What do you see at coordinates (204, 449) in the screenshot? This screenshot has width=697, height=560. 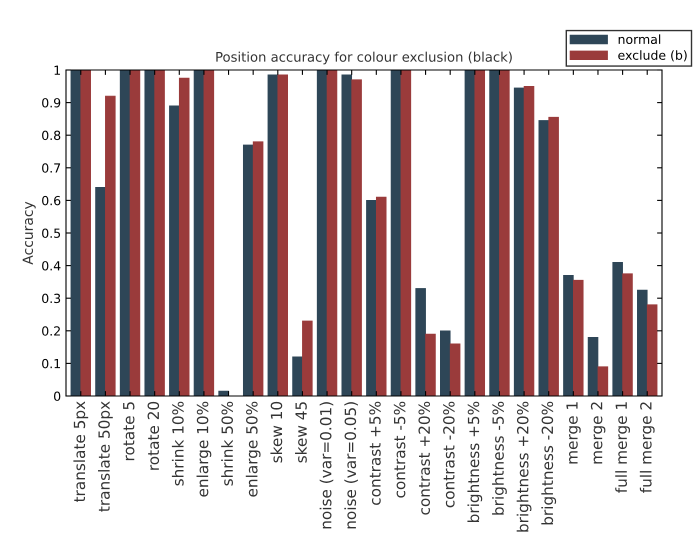 I see `x-tick-label: enlarge 10%` at bounding box center [204, 449].